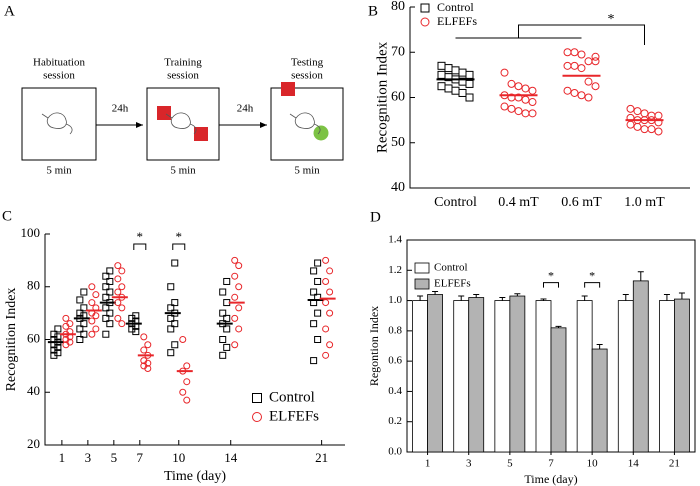  What do you see at coordinates (455, 202) in the screenshot?
I see `x-tick-label: Control` at bounding box center [455, 202].